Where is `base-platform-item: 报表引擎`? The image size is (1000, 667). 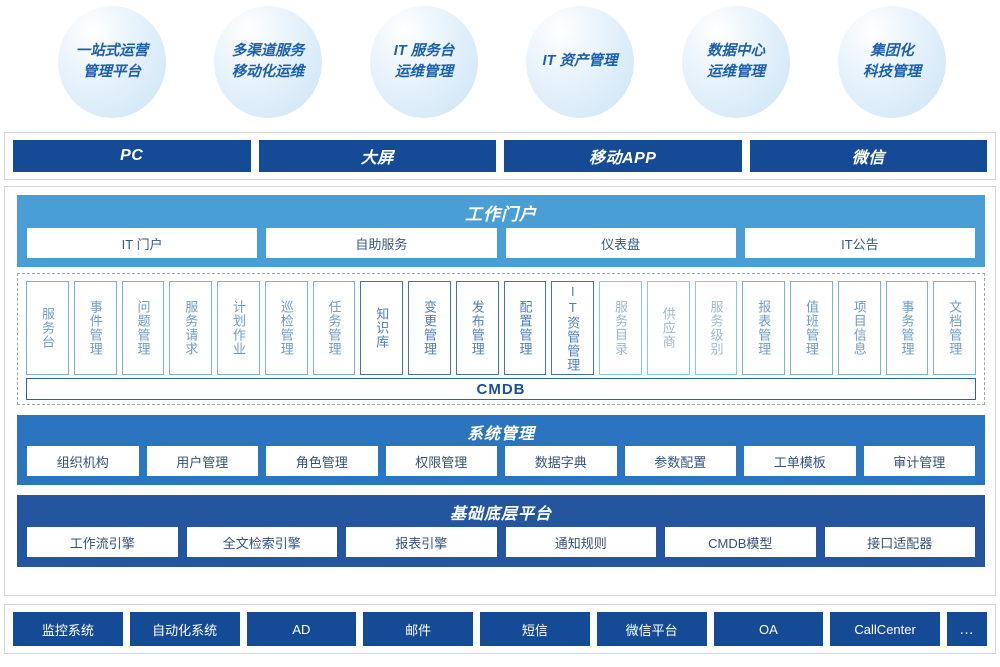
base-platform-item: 报表引擎 is located at coordinates (421, 542).